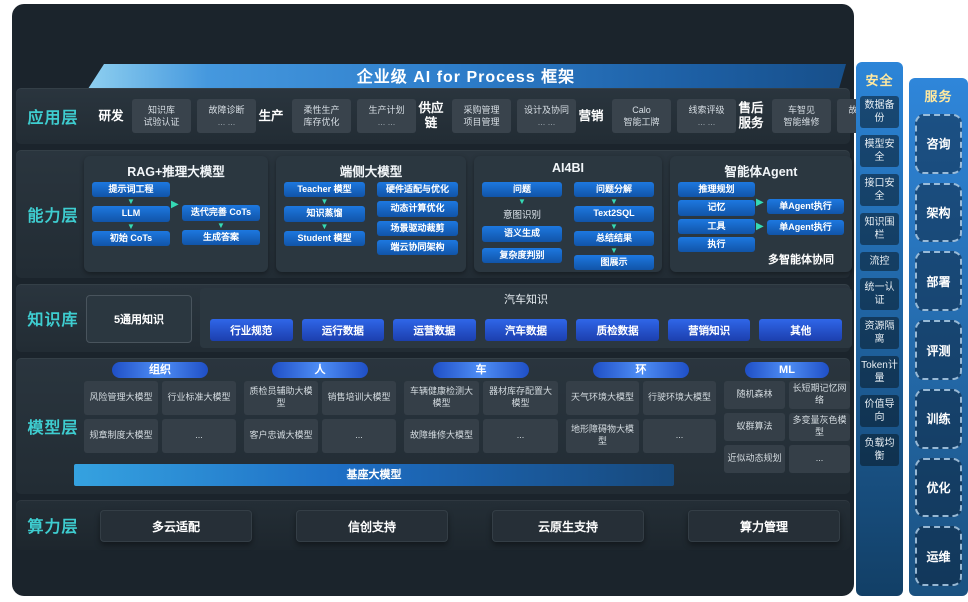 This screenshot has width=968, height=602. What do you see at coordinates (641, 122) in the screenshot?
I see `app-item-line: 智能工牌` at bounding box center [641, 122].